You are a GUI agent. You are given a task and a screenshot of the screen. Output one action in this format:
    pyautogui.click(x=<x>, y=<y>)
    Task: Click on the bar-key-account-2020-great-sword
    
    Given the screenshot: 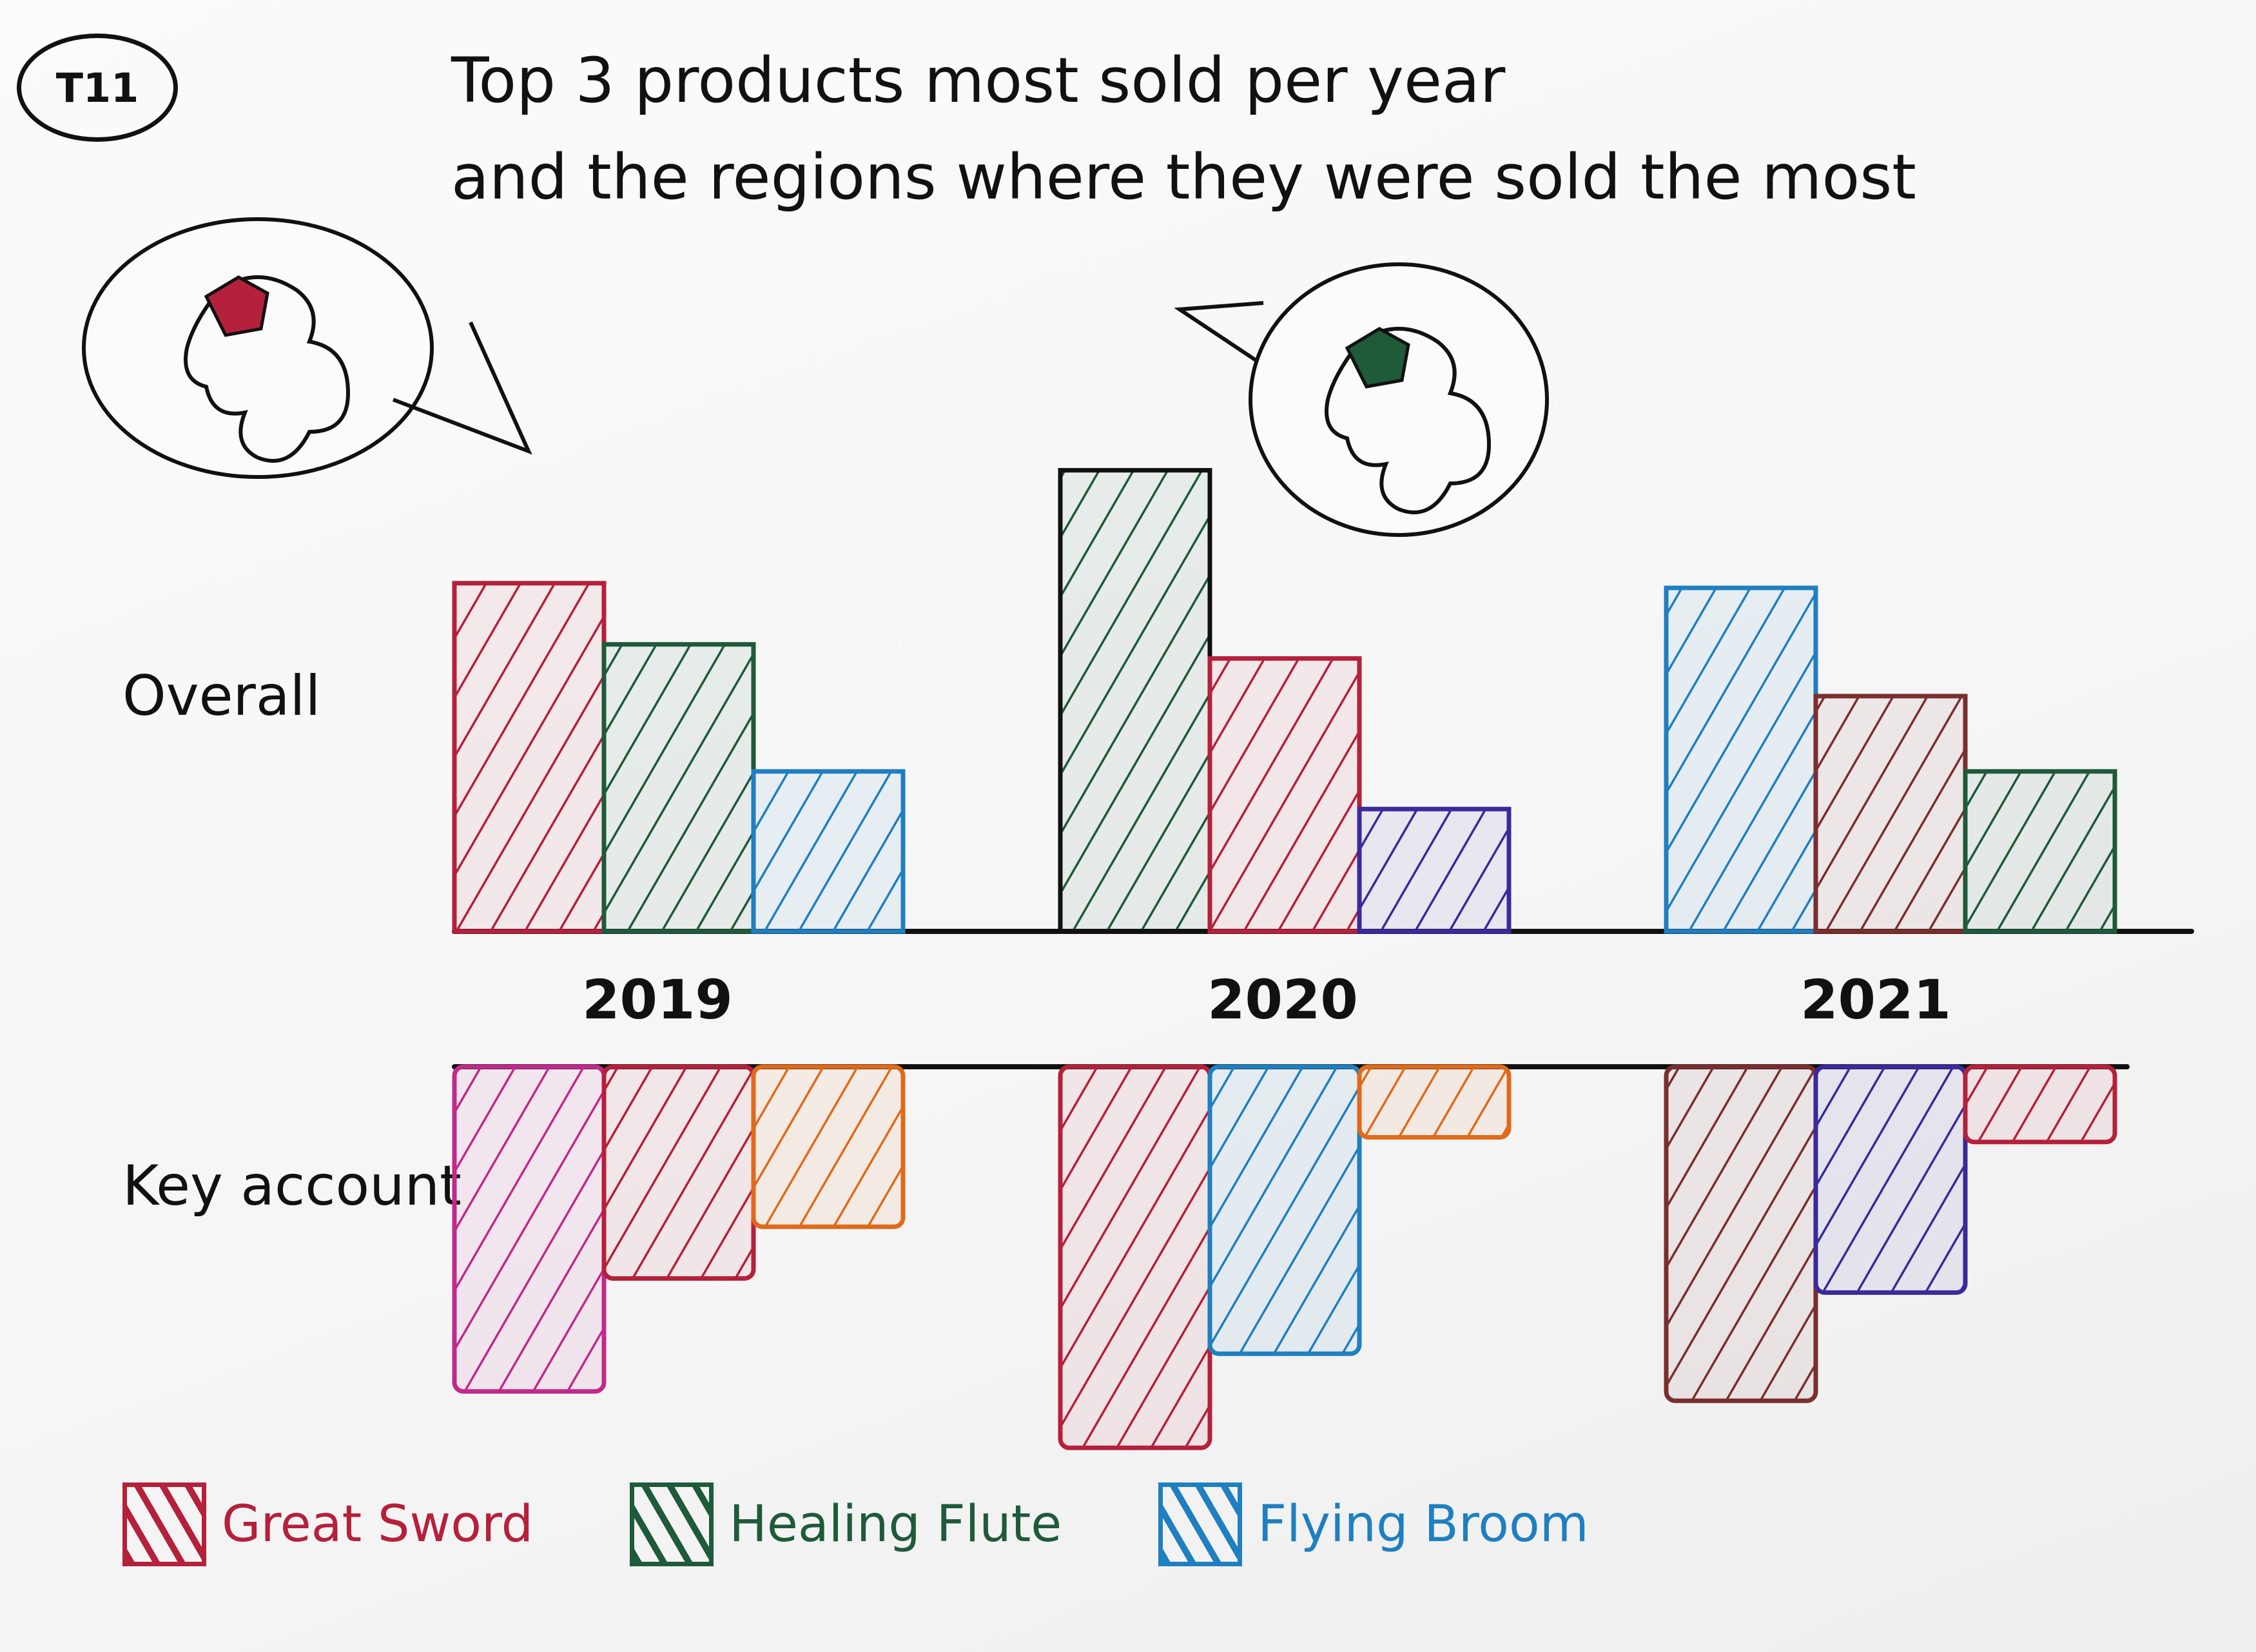 What is the action you would take?
    pyautogui.click(x=1135, y=1257)
    